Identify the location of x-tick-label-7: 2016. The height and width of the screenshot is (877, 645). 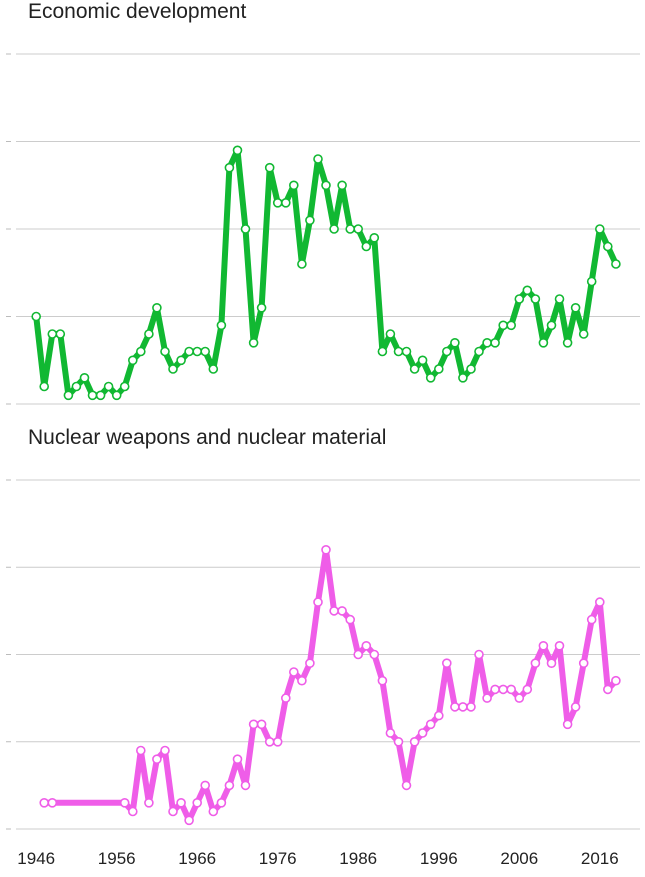
(600, 858).